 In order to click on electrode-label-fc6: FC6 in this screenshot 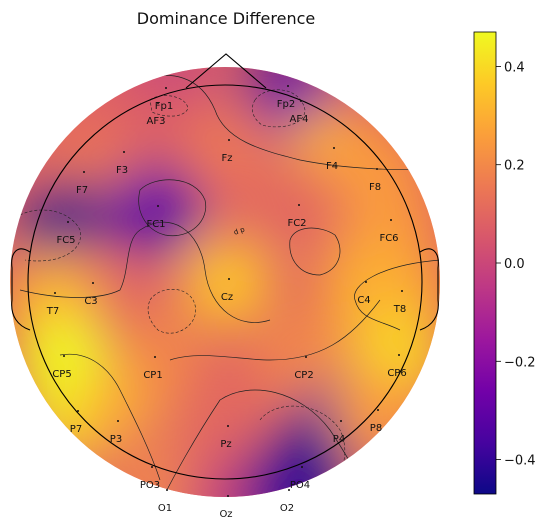, I will do `click(388, 238)`.